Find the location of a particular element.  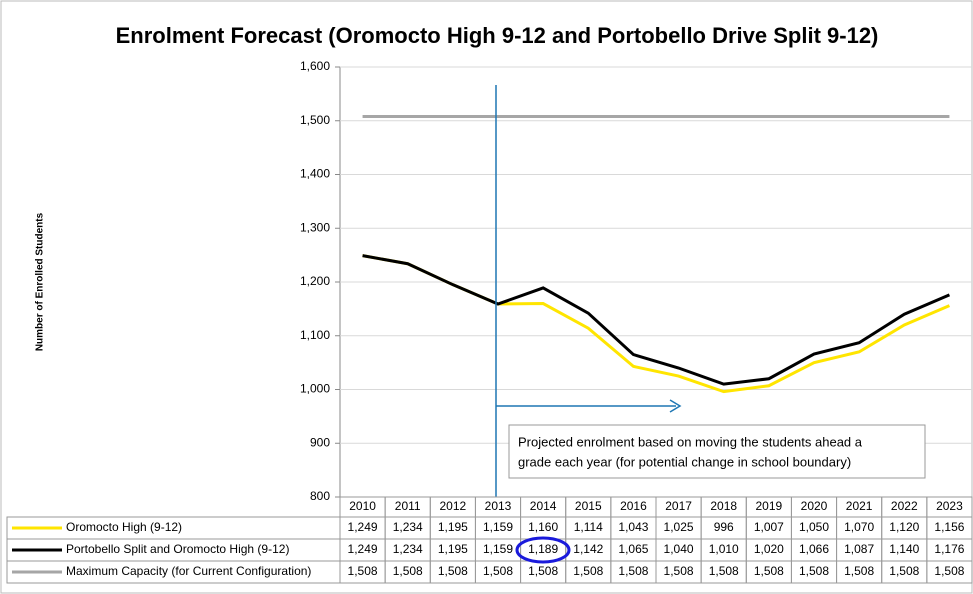

table-value: 1,010 is located at coordinates (724, 549).